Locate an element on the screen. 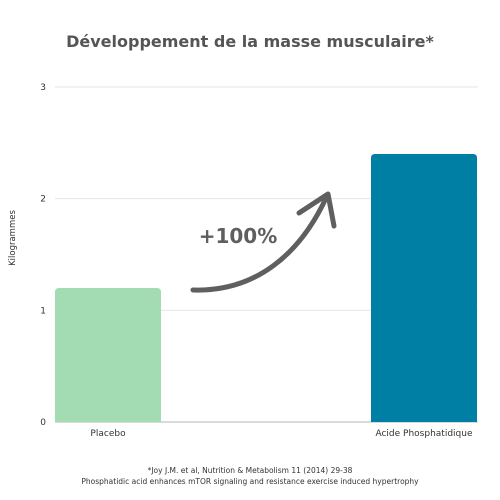 The width and height of the screenshot is (500, 500). y-tick-label: 3 is located at coordinates (43, 88).